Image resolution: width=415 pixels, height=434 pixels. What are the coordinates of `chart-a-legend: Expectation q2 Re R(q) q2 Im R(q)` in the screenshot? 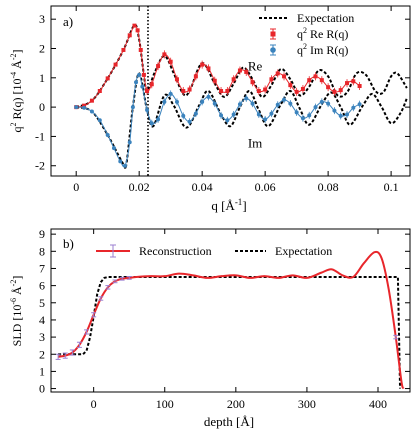 It's located at (306, 34).